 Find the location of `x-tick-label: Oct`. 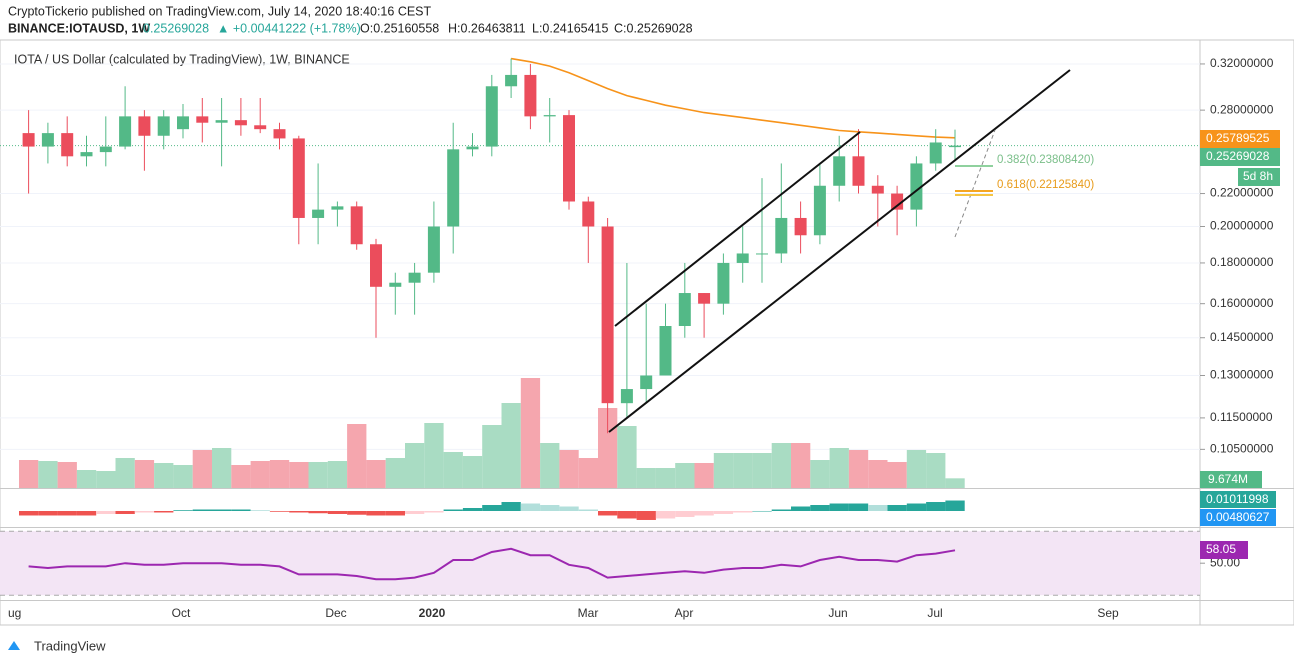

x-tick-label: Oct is located at coordinates (181, 613).